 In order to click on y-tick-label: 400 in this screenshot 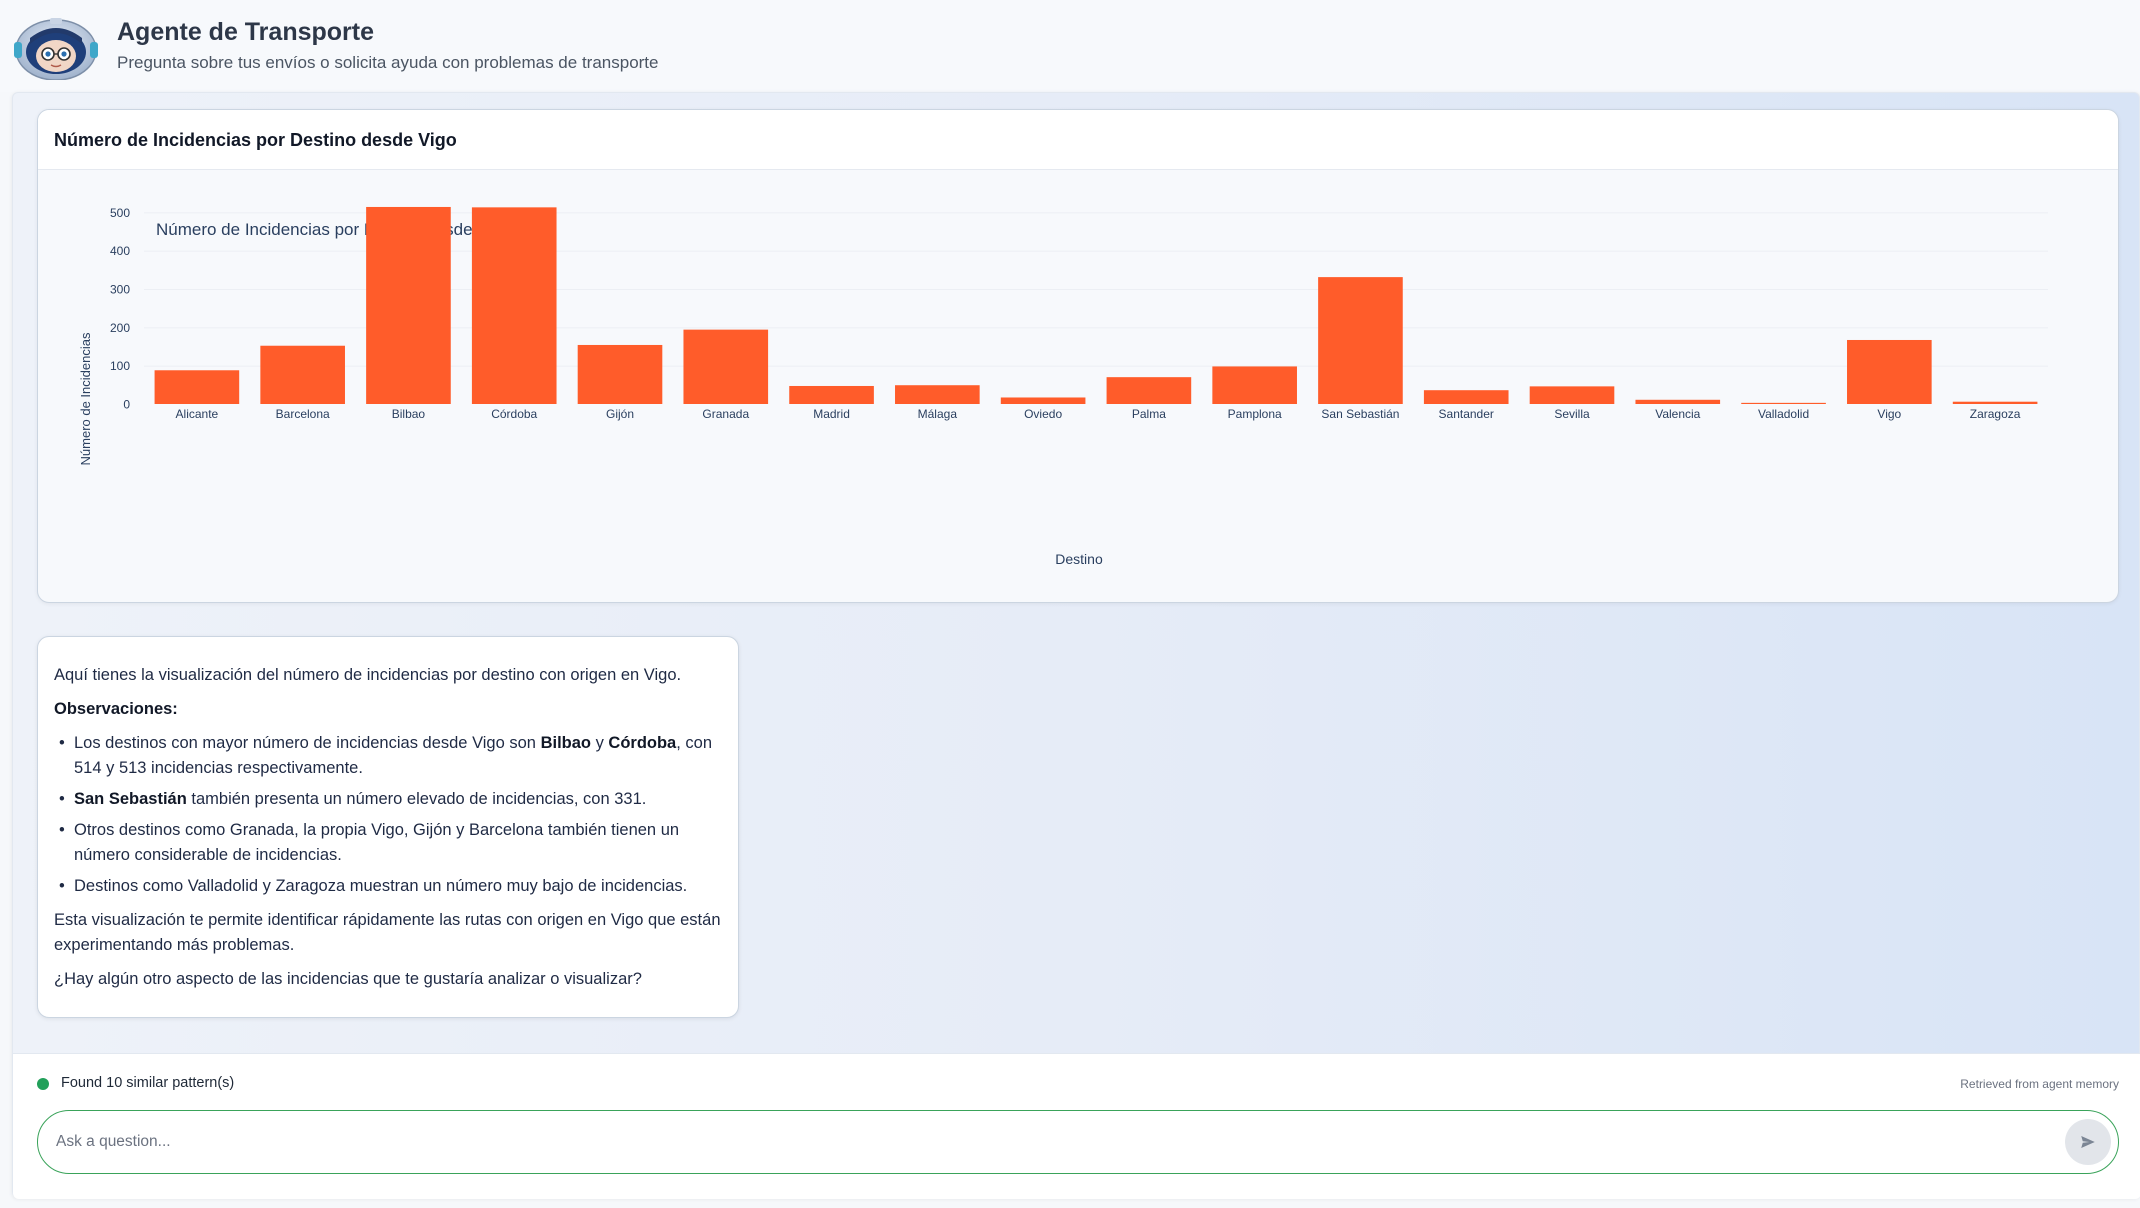, I will do `click(120, 251)`.